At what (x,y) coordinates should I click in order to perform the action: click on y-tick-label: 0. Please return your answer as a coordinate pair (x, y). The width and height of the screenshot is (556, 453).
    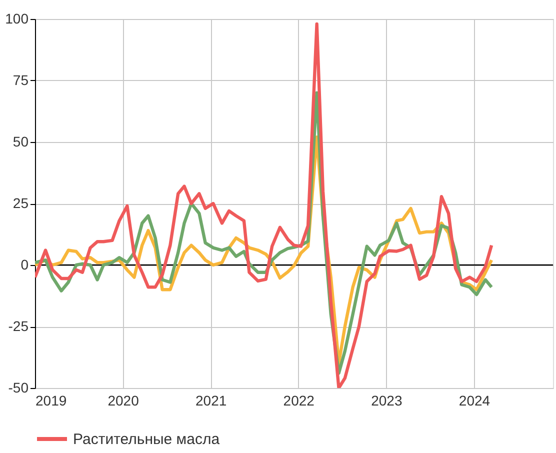
    Looking at the image, I should click on (24, 264).